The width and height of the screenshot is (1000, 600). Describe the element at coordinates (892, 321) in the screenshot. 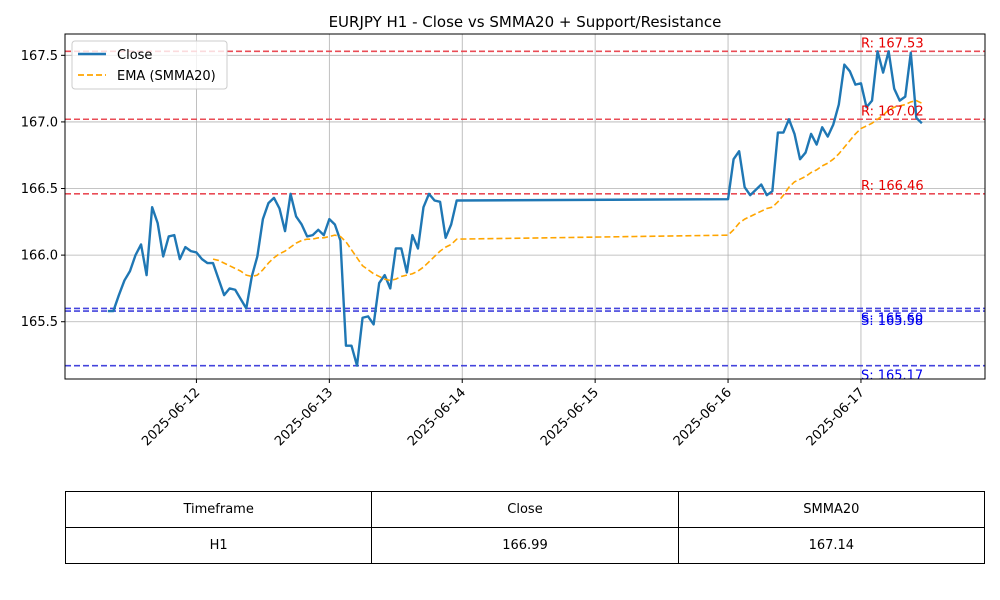

I see `support-label: S: 165.58` at that location.